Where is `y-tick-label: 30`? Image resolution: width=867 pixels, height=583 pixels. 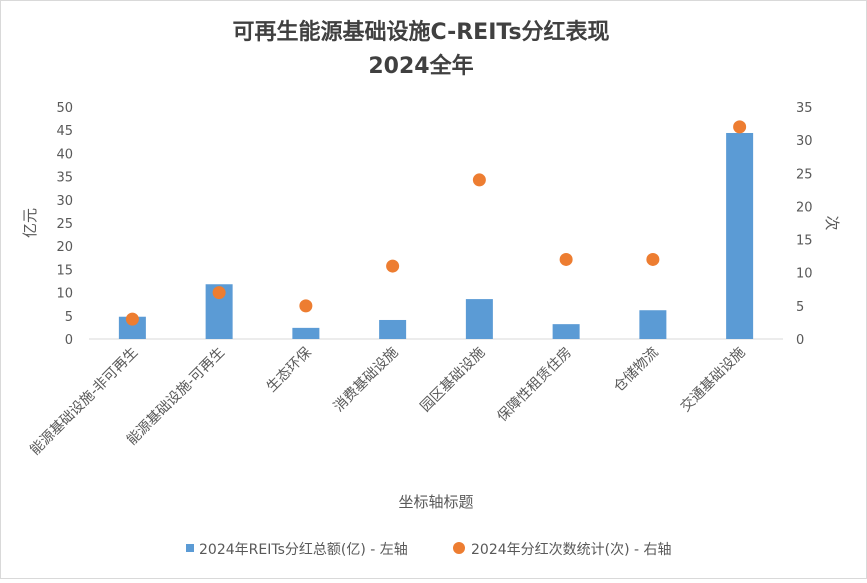 y-tick-label: 30 is located at coordinates (64, 201).